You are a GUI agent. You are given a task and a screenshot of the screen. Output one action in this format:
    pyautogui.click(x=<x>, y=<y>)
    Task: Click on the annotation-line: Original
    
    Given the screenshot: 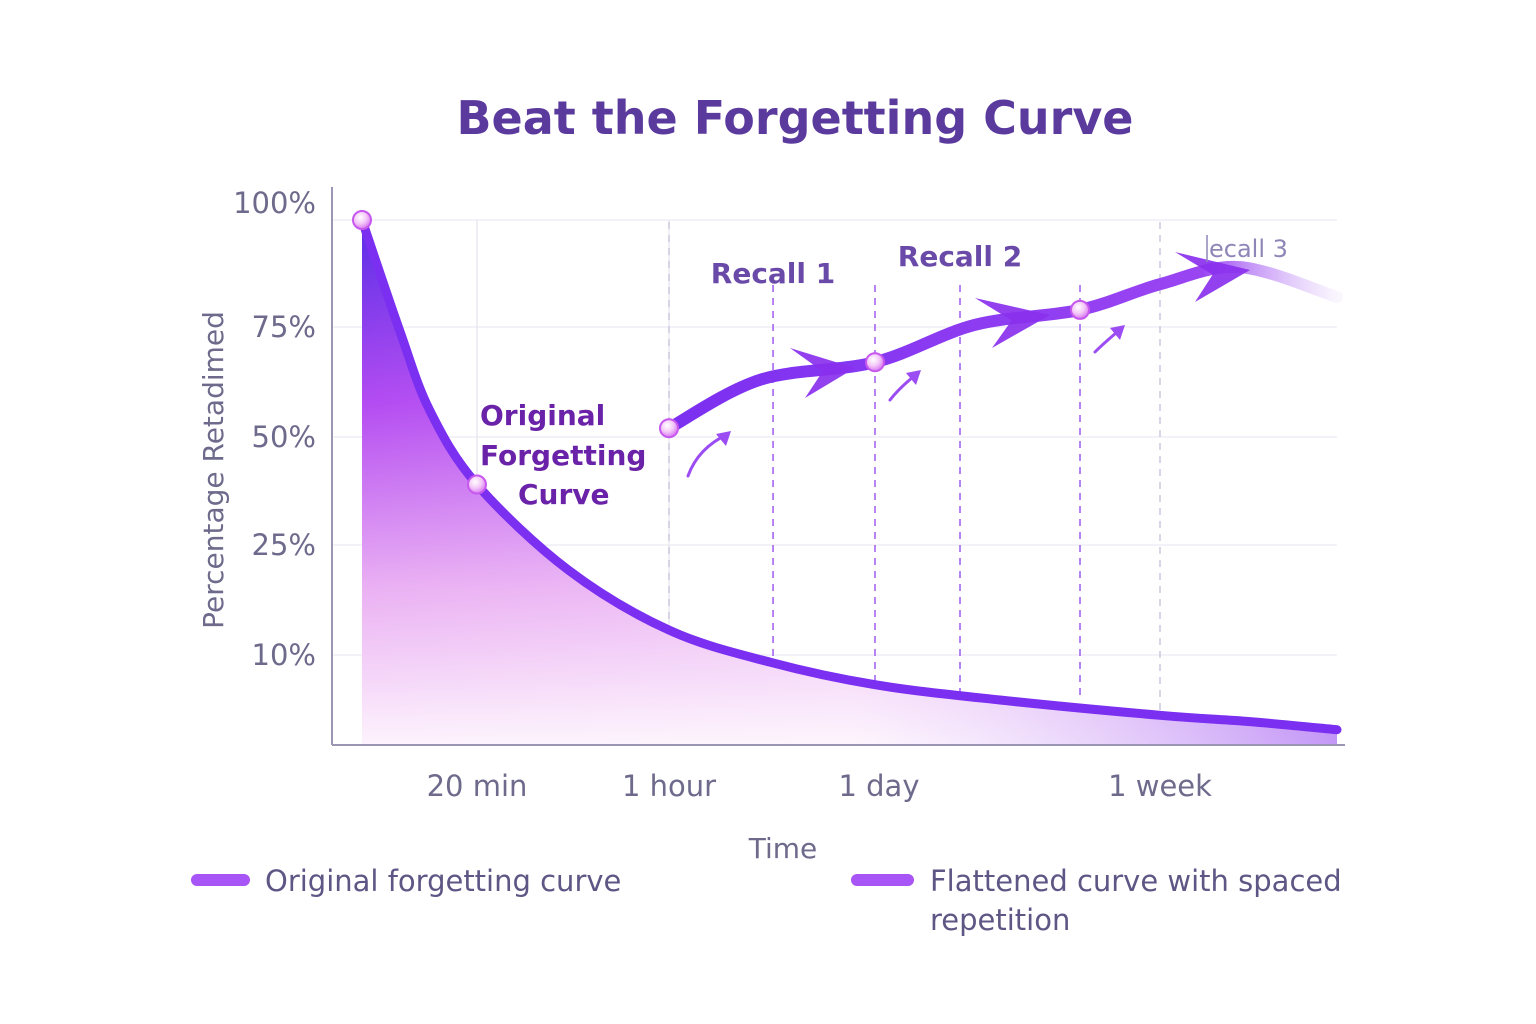 What is the action you would take?
    pyautogui.click(x=542, y=415)
    